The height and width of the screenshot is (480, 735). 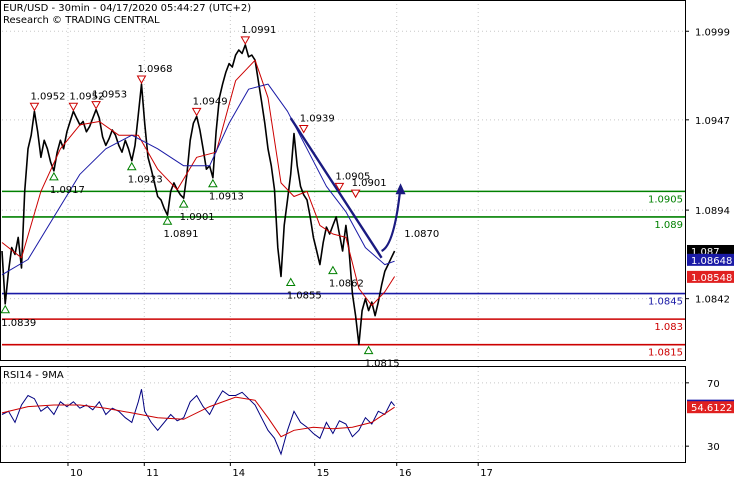 I want to click on swing-high-label: 1.0991, so click(x=258, y=30).